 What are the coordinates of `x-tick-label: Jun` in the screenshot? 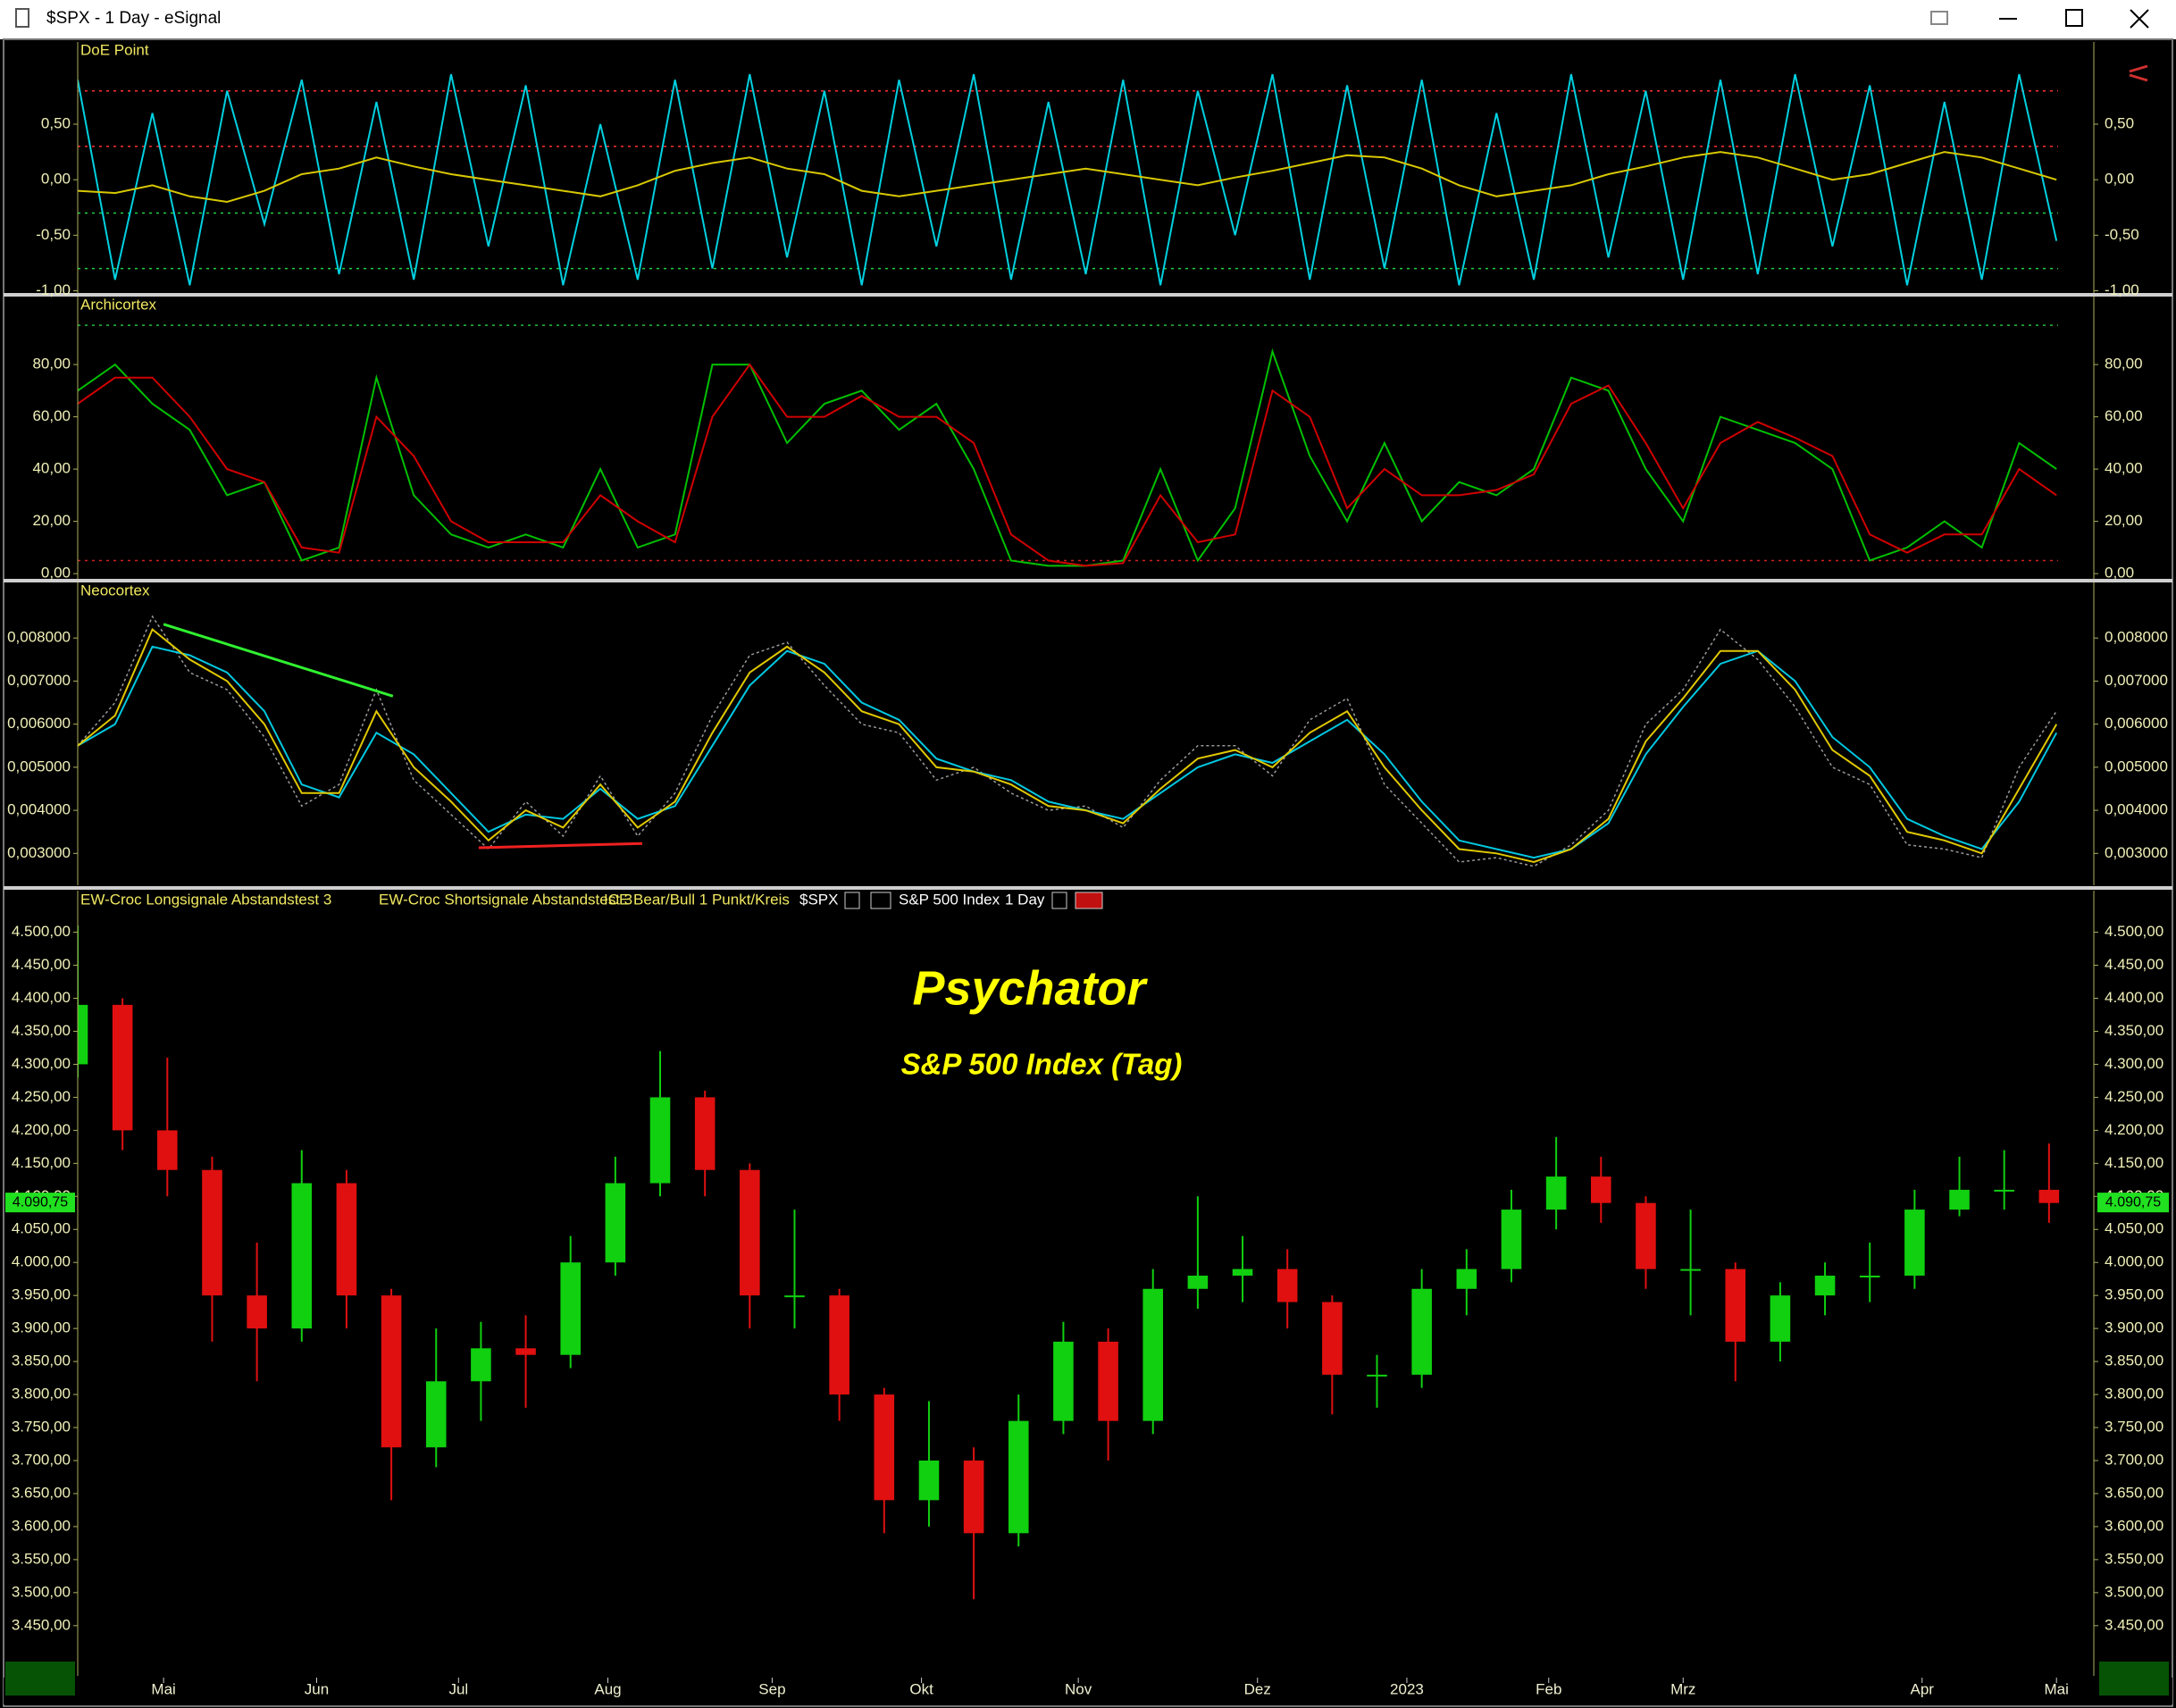 It's located at (317, 1688).